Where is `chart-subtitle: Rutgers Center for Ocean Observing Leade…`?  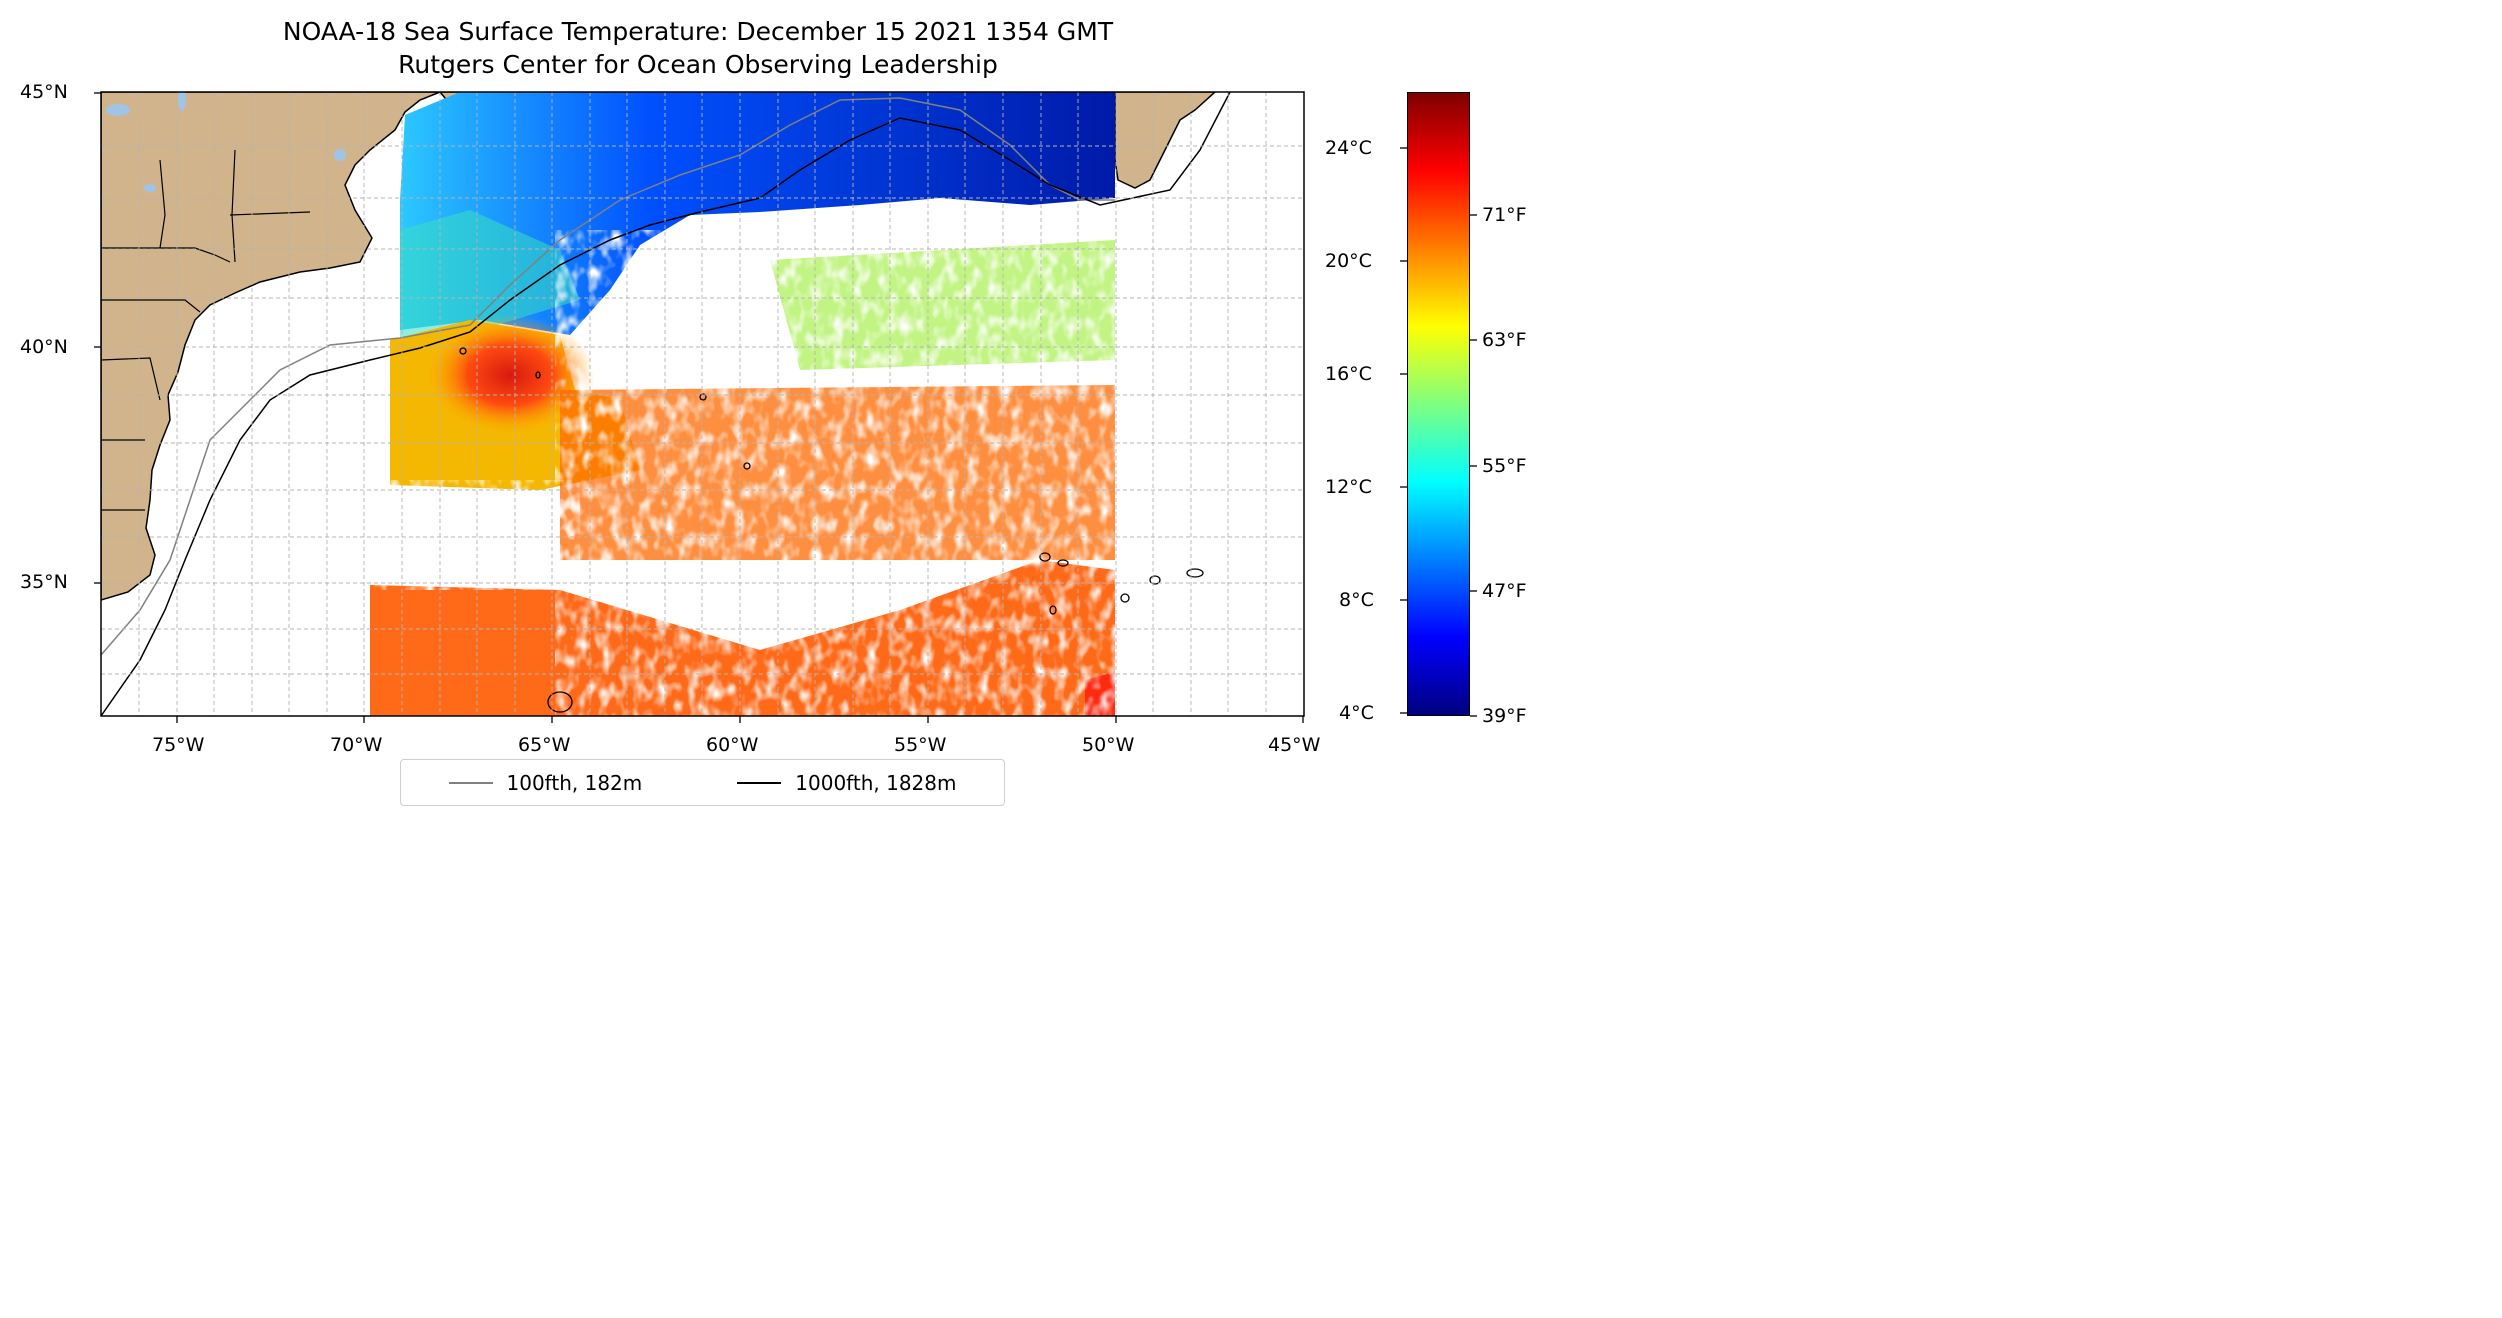
chart-subtitle: Rutgers Center for Ocean Observing Leade… is located at coordinates (698, 64).